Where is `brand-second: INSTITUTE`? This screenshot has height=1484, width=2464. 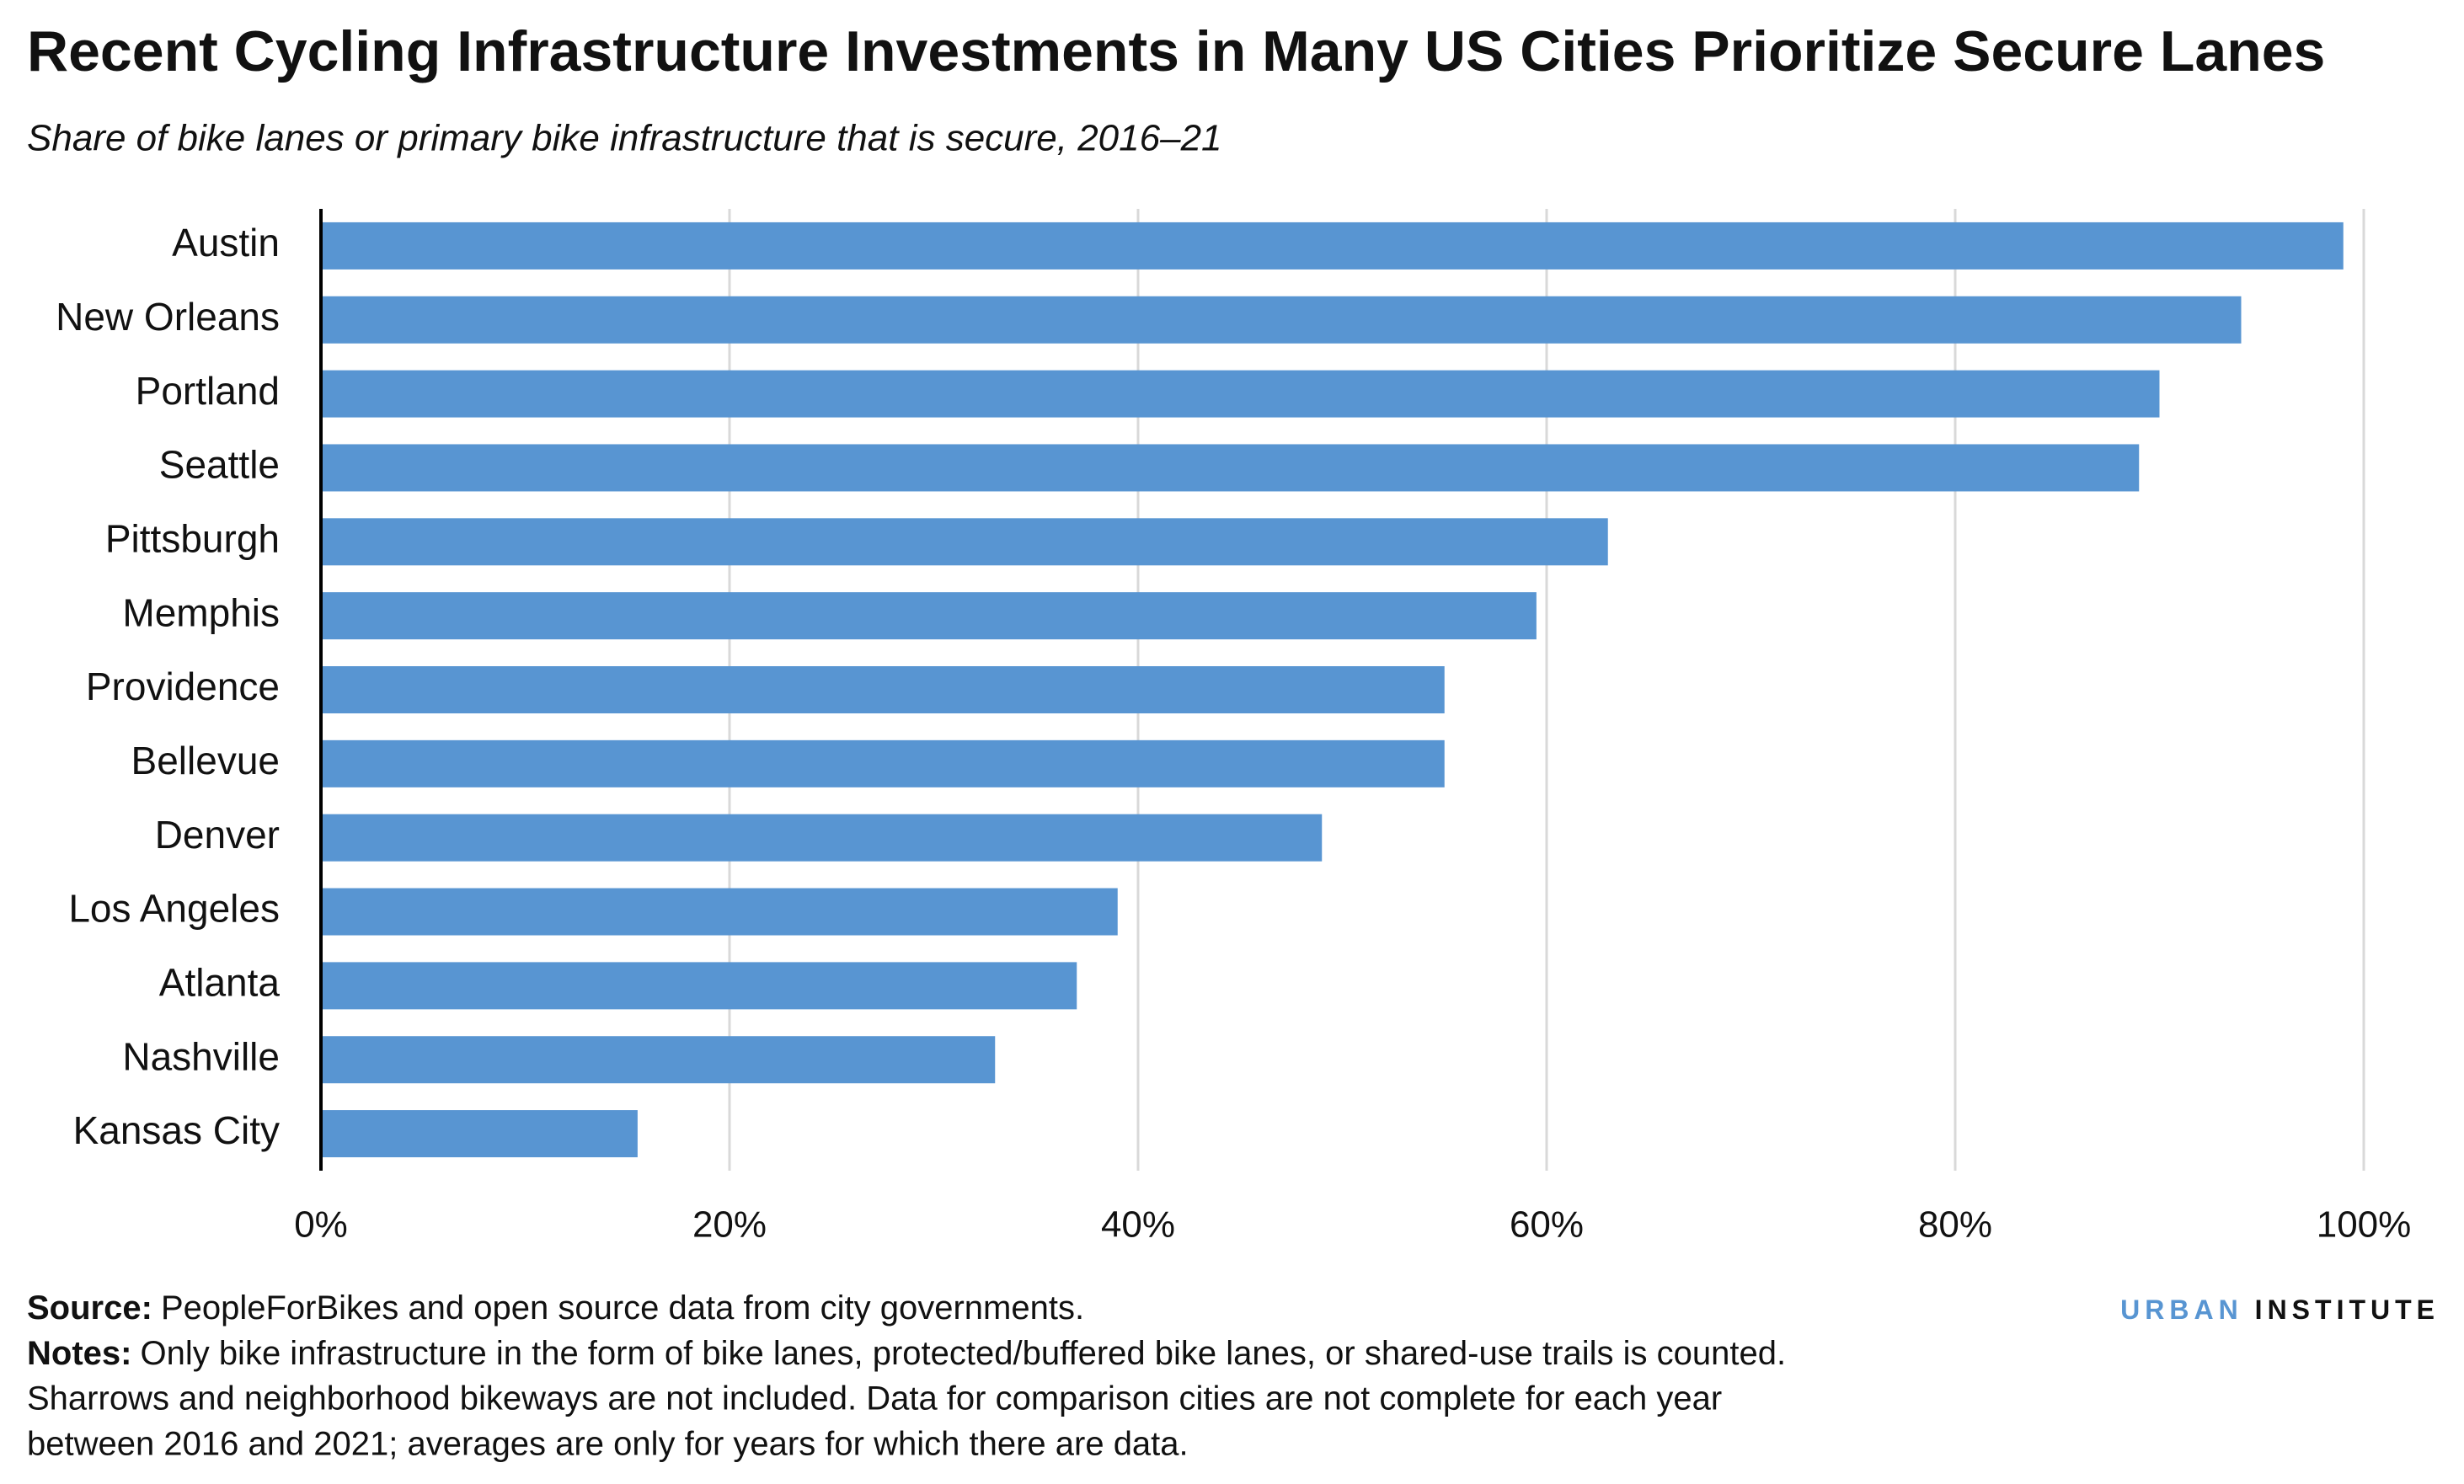 brand-second: INSTITUTE is located at coordinates (2347, 1309).